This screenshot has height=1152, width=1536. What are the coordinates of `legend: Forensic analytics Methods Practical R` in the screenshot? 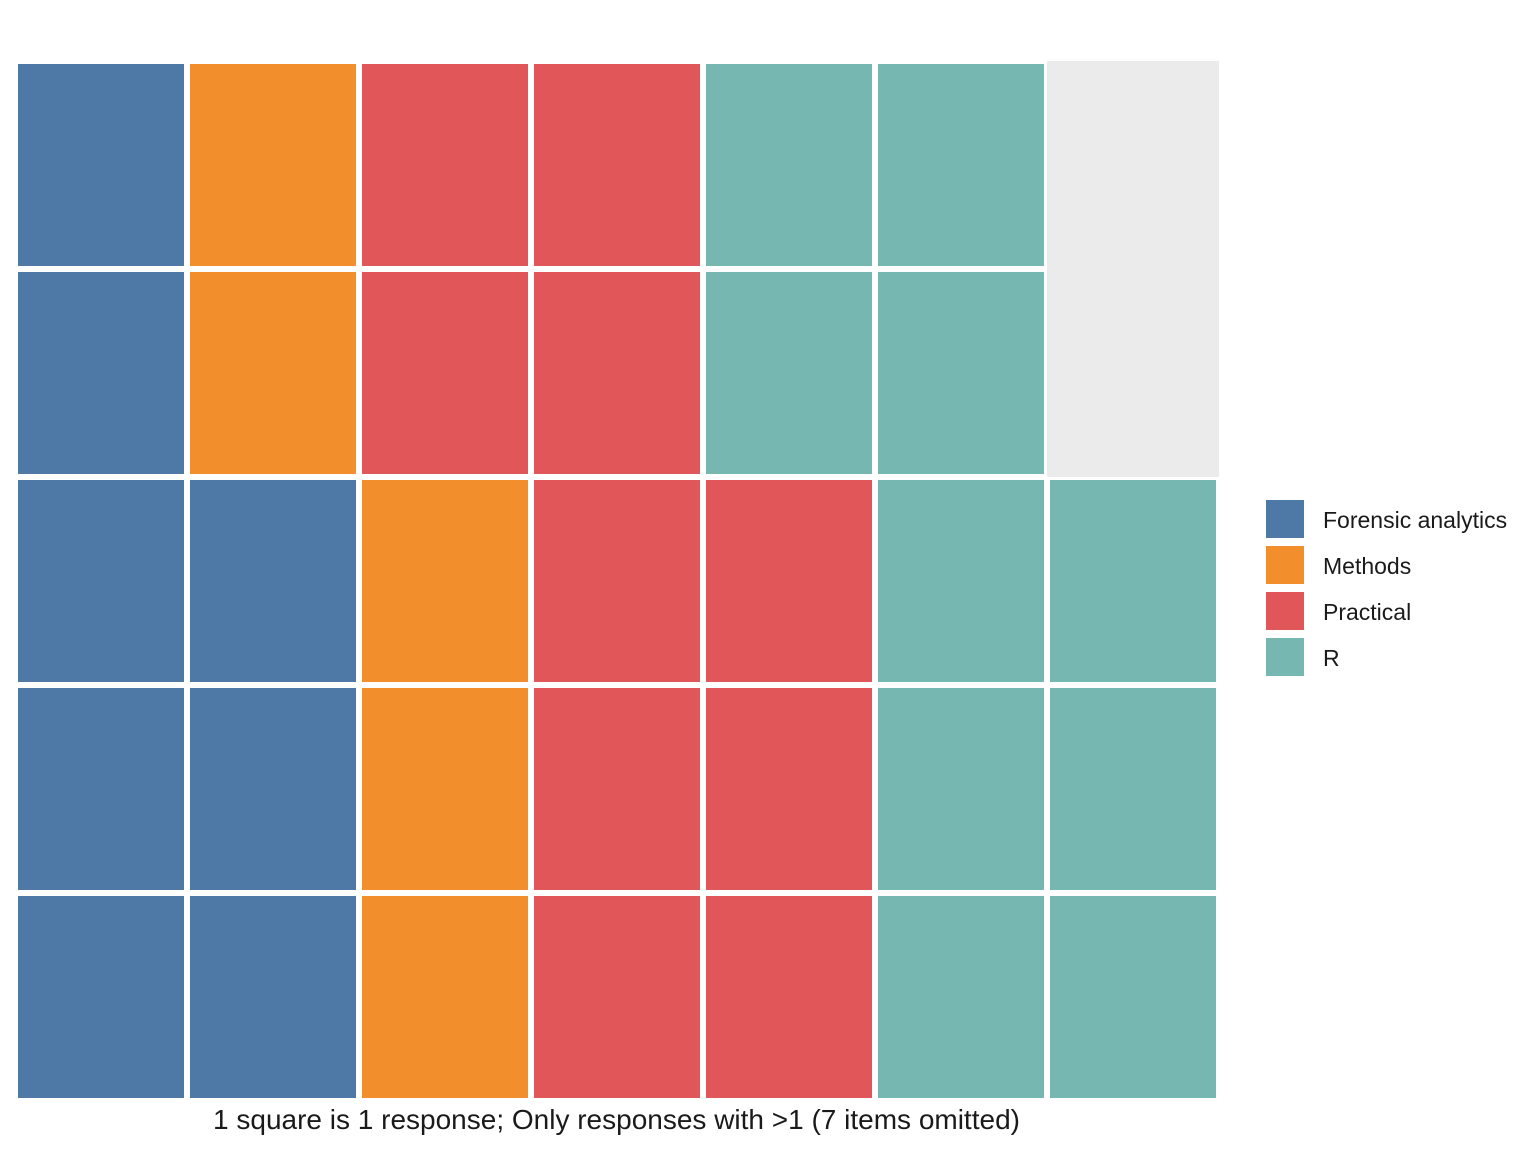 It's located at (1395, 590).